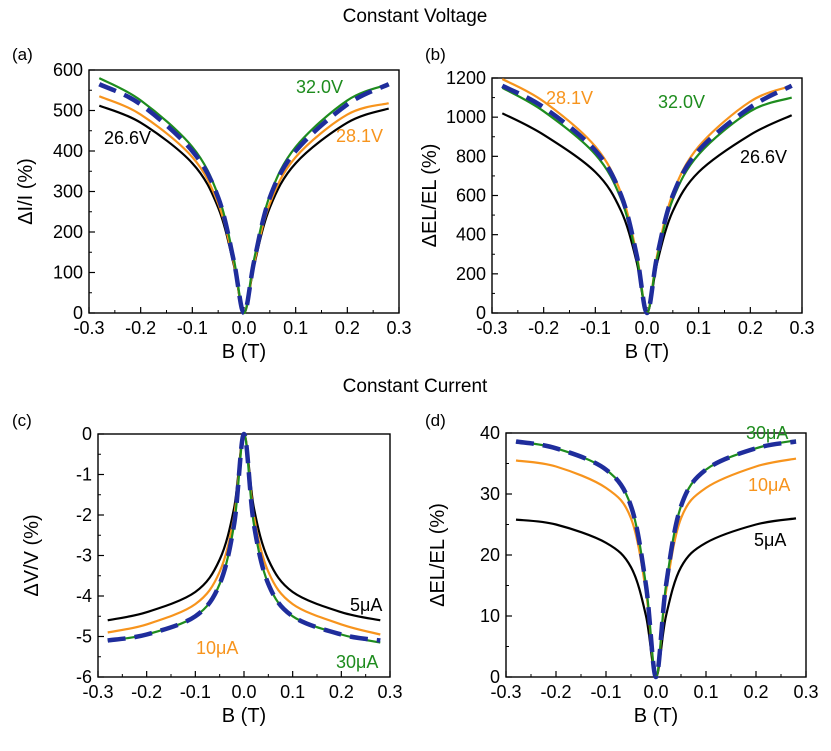  What do you see at coordinates (84, 556) in the screenshot?
I see `y-tick-label: -3` at bounding box center [84, 556].